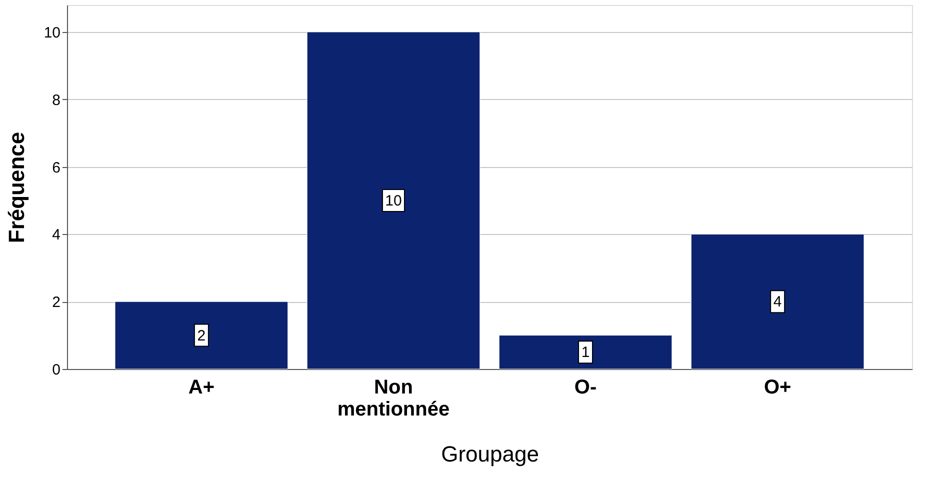  I want to click on y-axis-title: Fréquence, so click(16, 188).